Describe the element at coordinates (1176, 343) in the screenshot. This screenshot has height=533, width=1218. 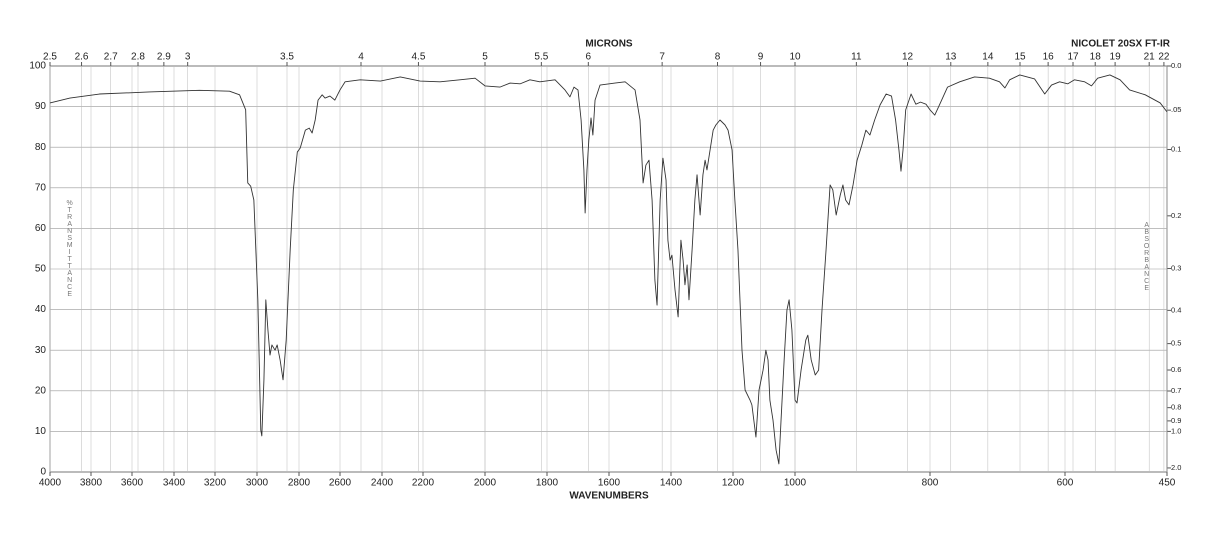
I see `y2-tick-label: 0.5` at that location.